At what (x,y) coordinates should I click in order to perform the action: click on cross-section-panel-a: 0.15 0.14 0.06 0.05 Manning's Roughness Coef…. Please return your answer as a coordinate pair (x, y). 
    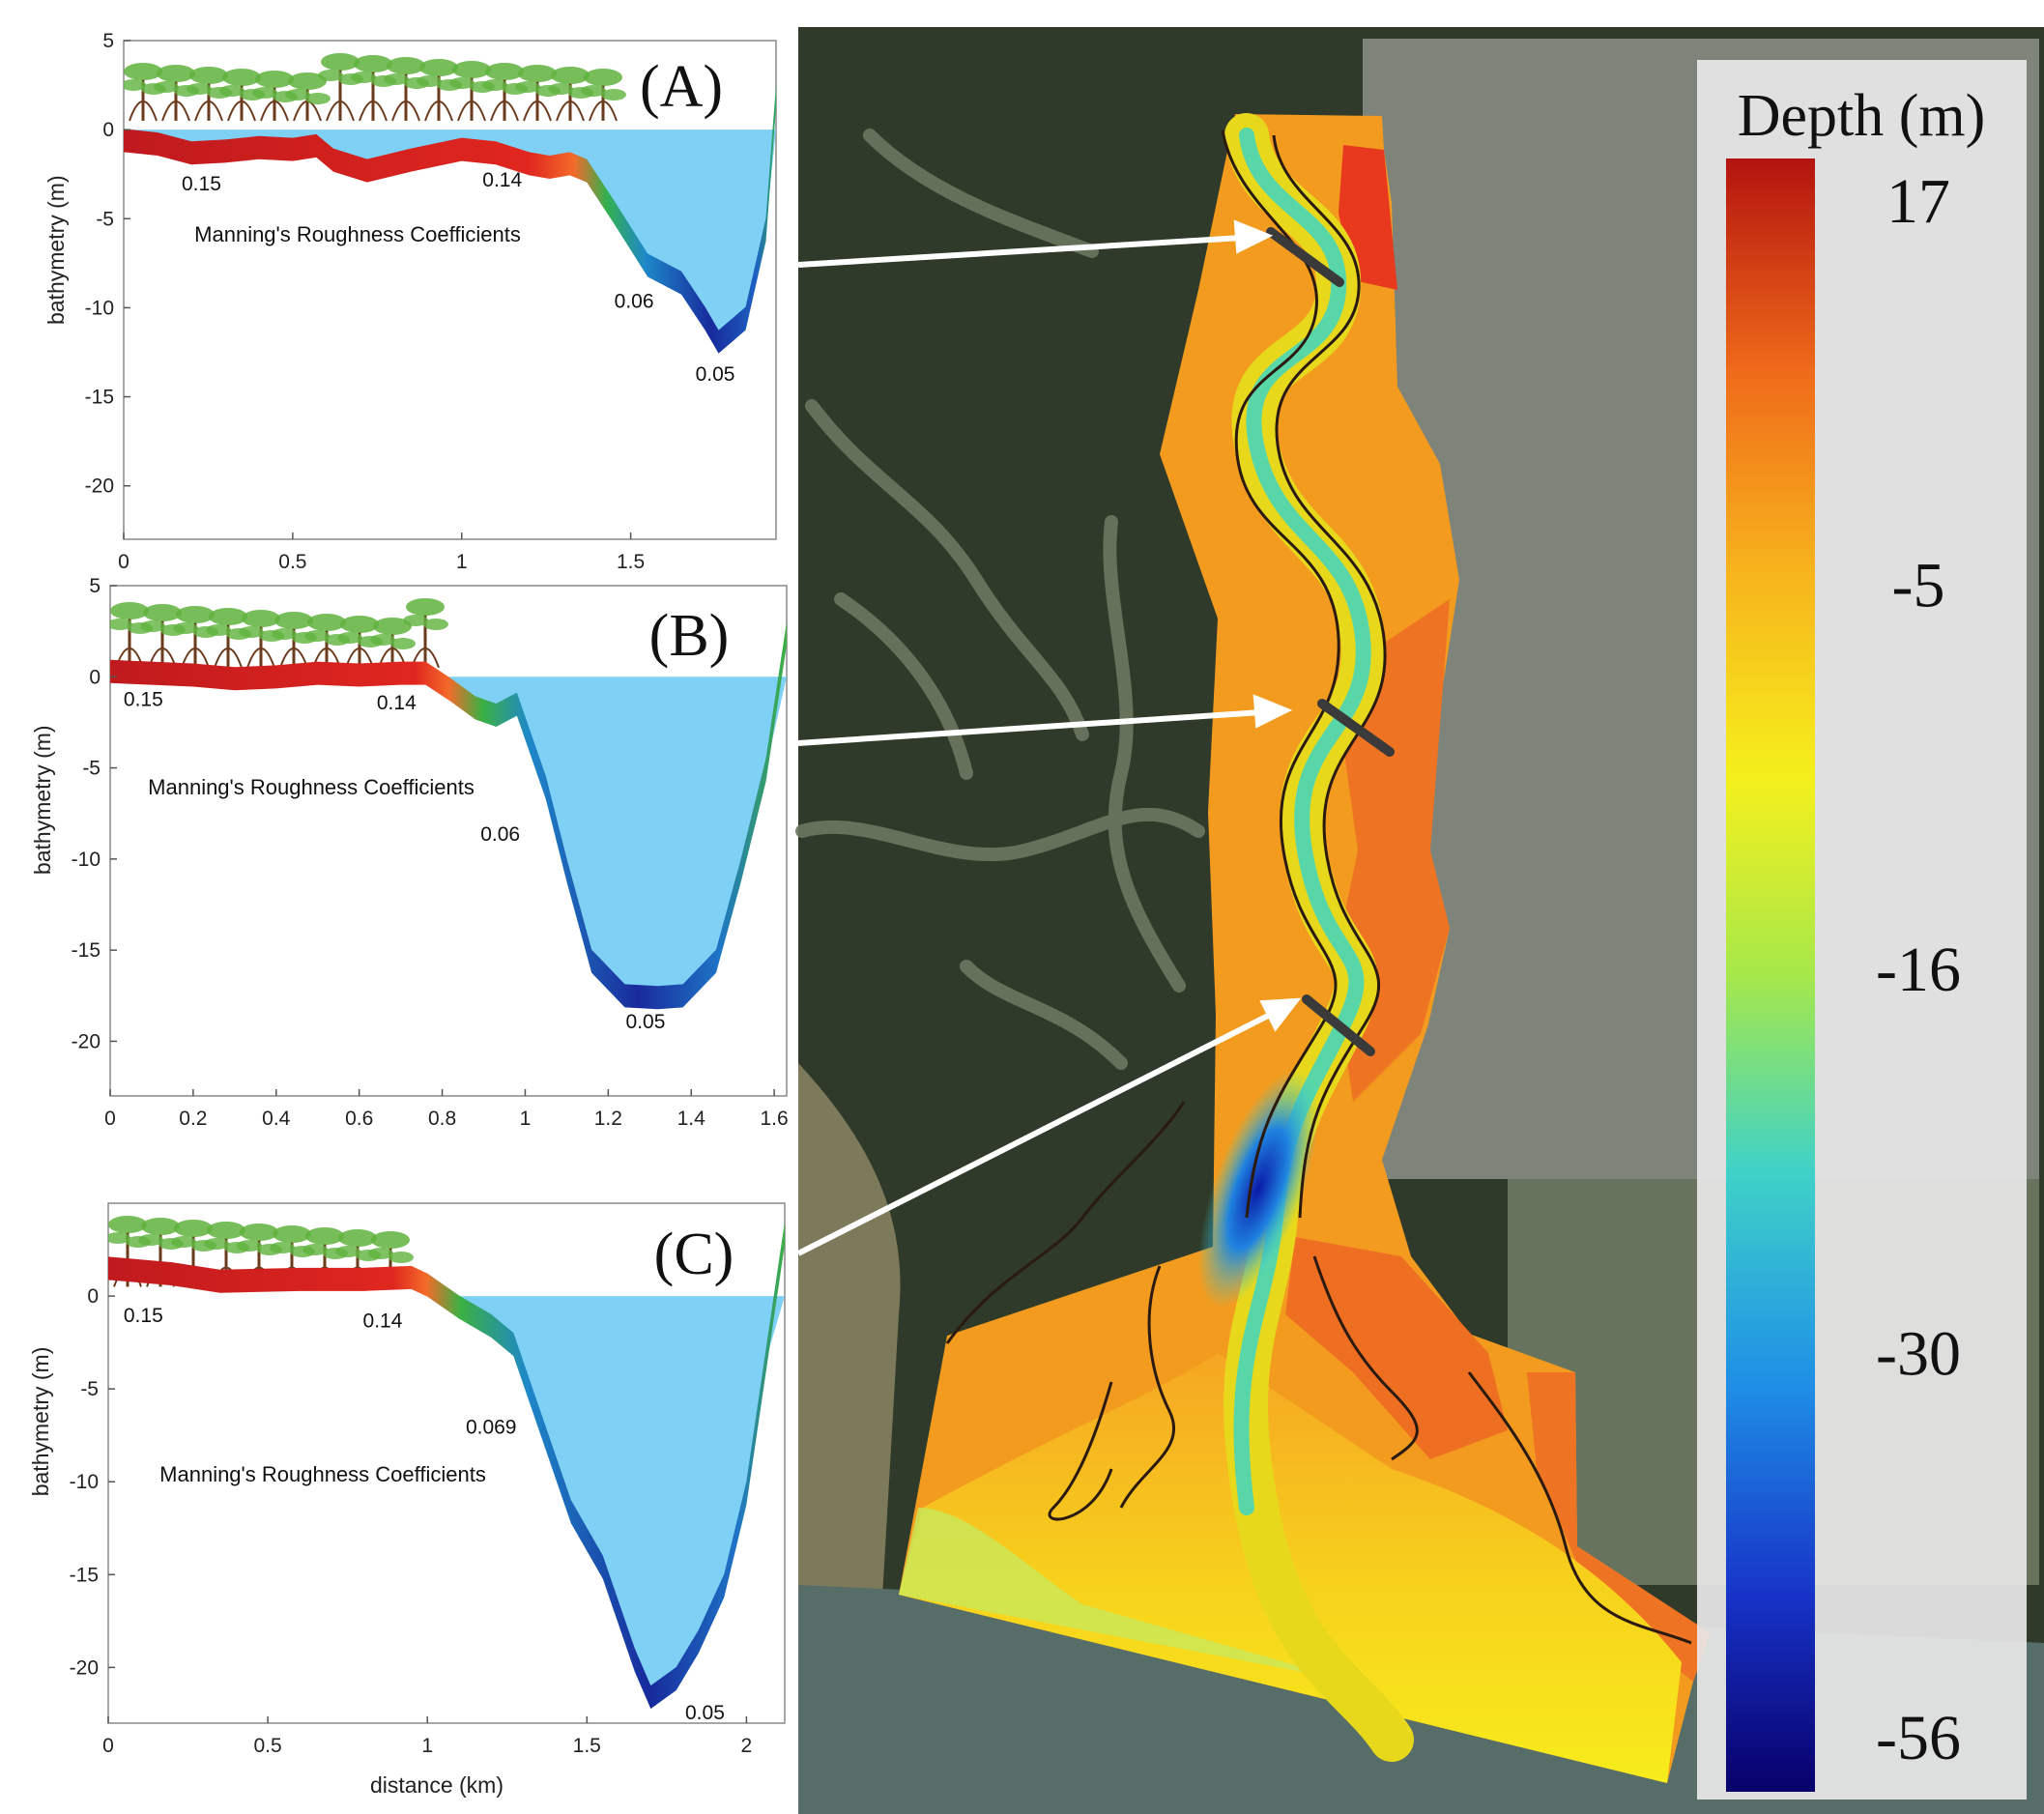
    Looking at the image, I should click on (410, 301).